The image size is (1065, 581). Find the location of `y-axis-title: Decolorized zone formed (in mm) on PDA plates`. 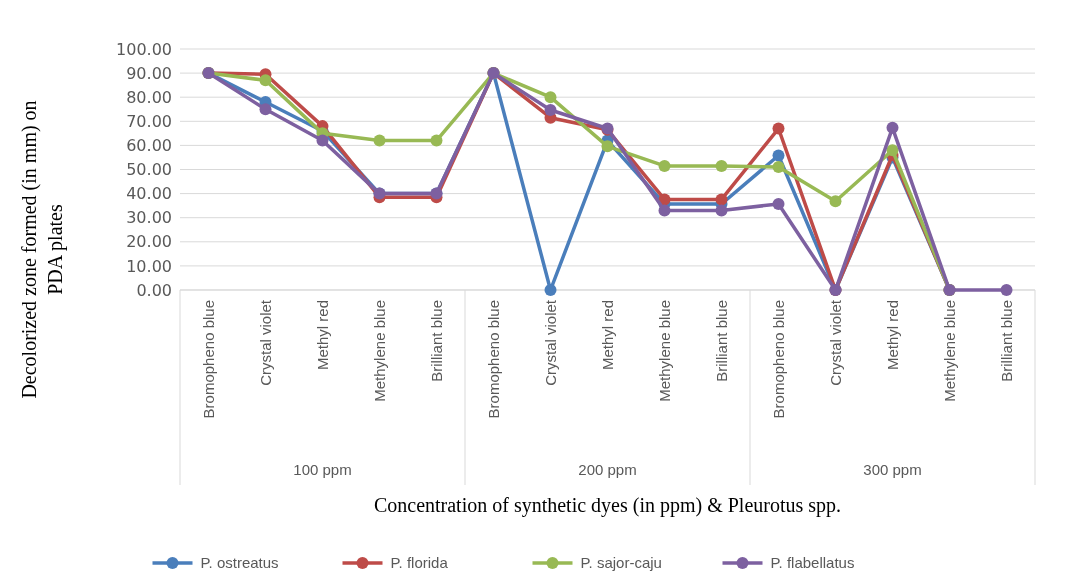

y-axis-title: Decolorized zone formed (in mm) on PDA plates is located at coordinates (42, 249).